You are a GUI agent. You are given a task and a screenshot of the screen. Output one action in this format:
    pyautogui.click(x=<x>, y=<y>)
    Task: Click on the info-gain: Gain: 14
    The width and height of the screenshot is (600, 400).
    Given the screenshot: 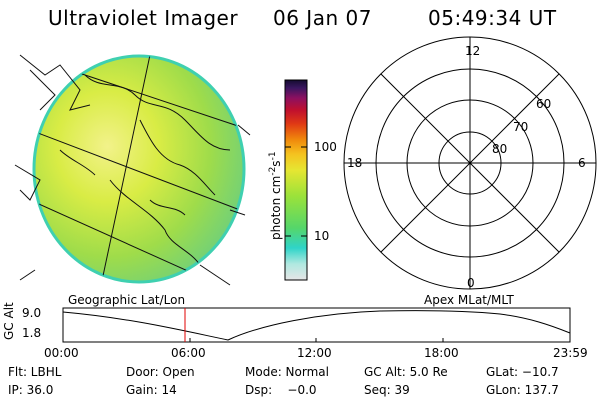 What is the action you would take?
    pyautogui.click(x=151, y=390)
    